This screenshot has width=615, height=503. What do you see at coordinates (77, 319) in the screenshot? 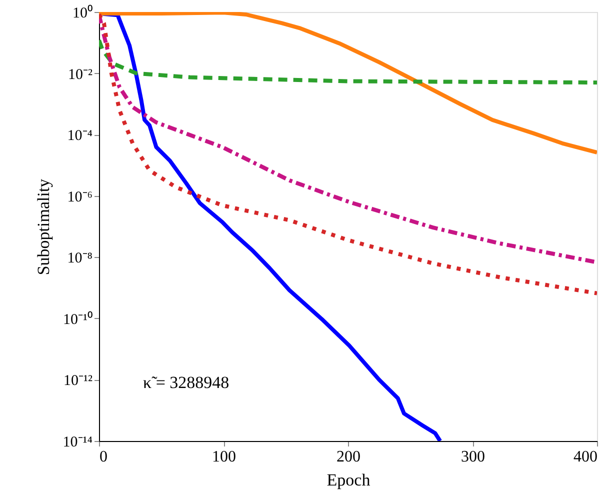
I see `y-tick-label: 10⁻¹⁰` at bounding box center [77, 319].